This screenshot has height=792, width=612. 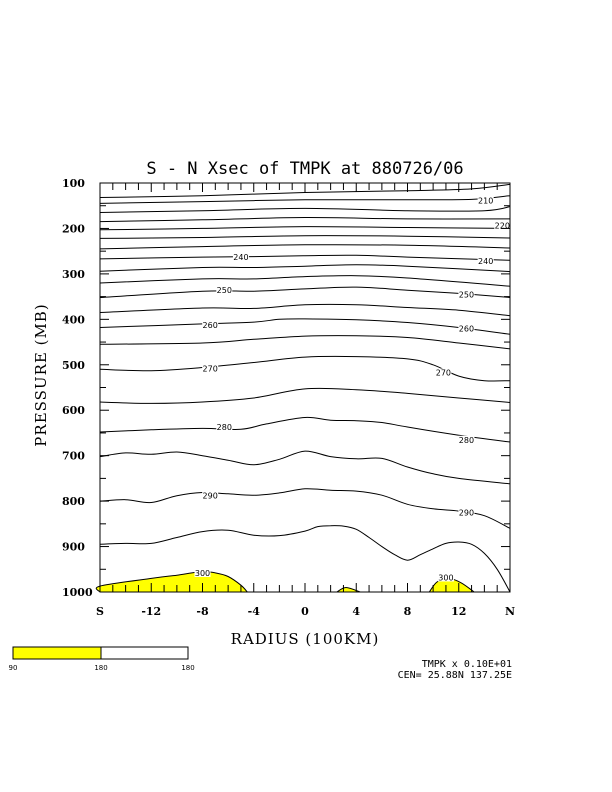 I want to click on y-tick-label: 900, so click(x=73, y=547).